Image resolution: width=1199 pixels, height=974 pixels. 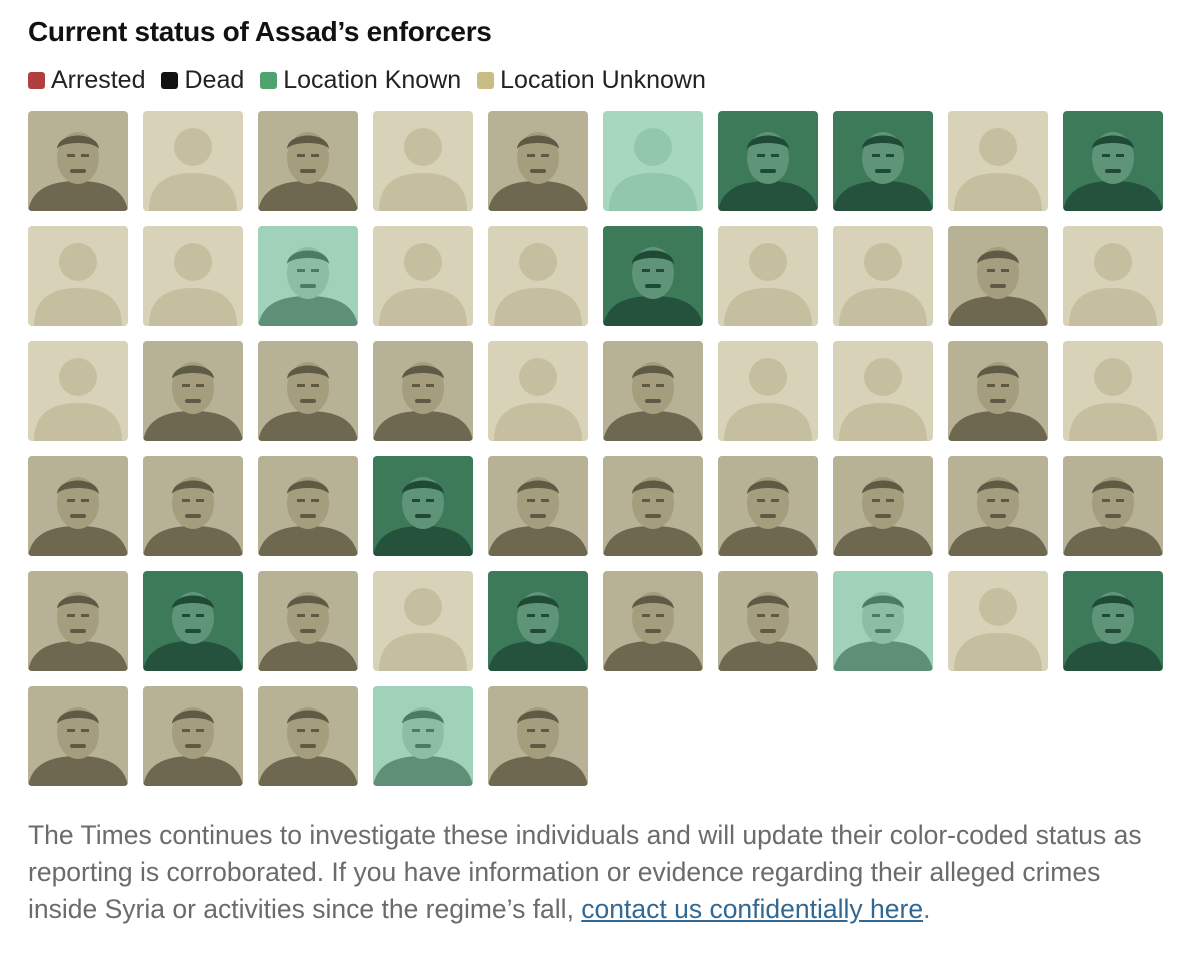 I want to click on legend-swatch-arrested, so click(x=36, y=80).